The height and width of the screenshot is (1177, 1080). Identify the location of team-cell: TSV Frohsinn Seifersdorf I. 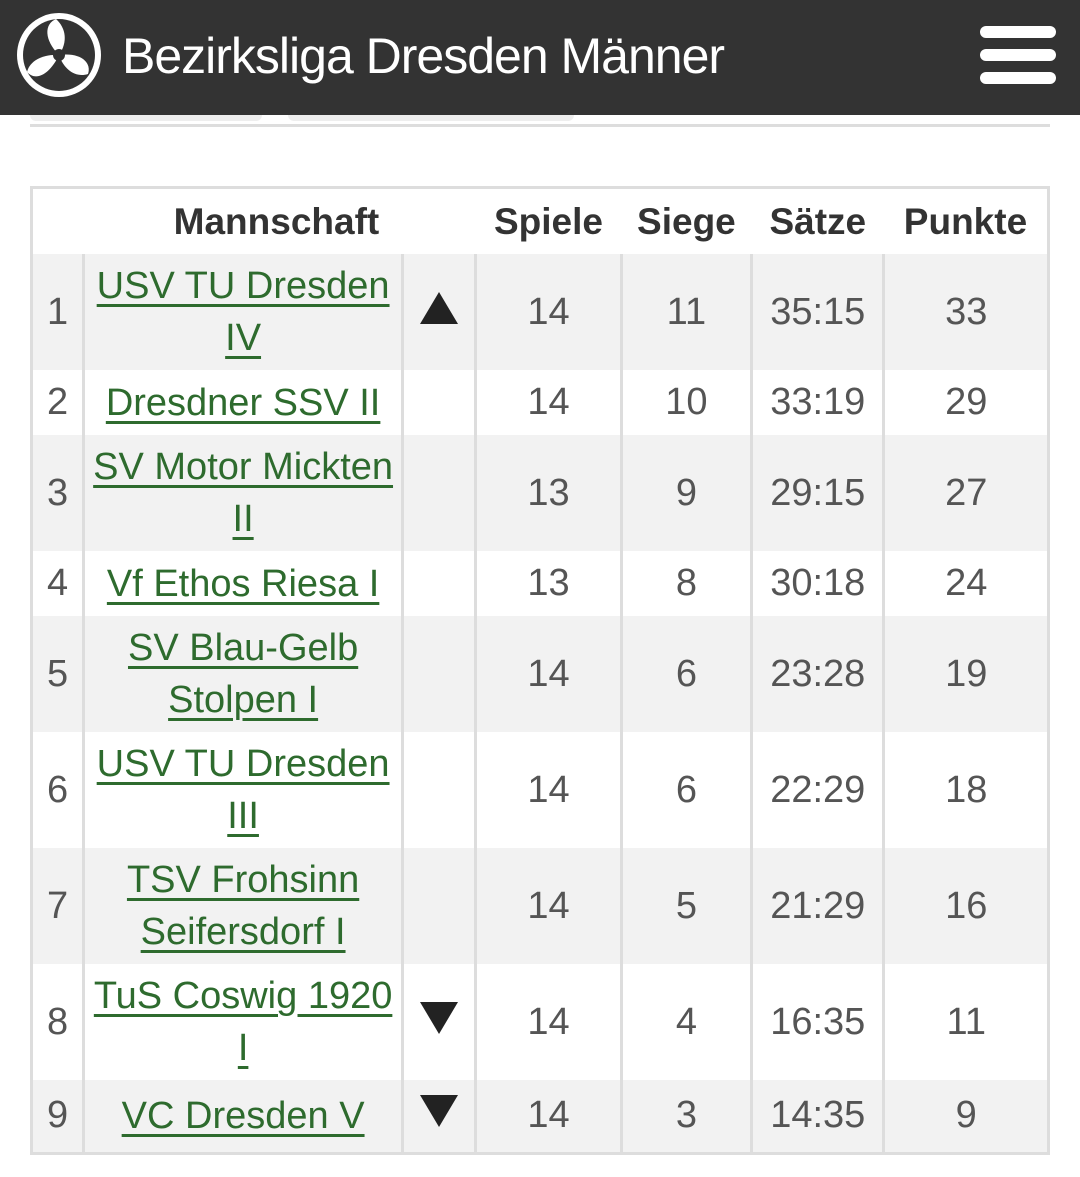
(243, 906).